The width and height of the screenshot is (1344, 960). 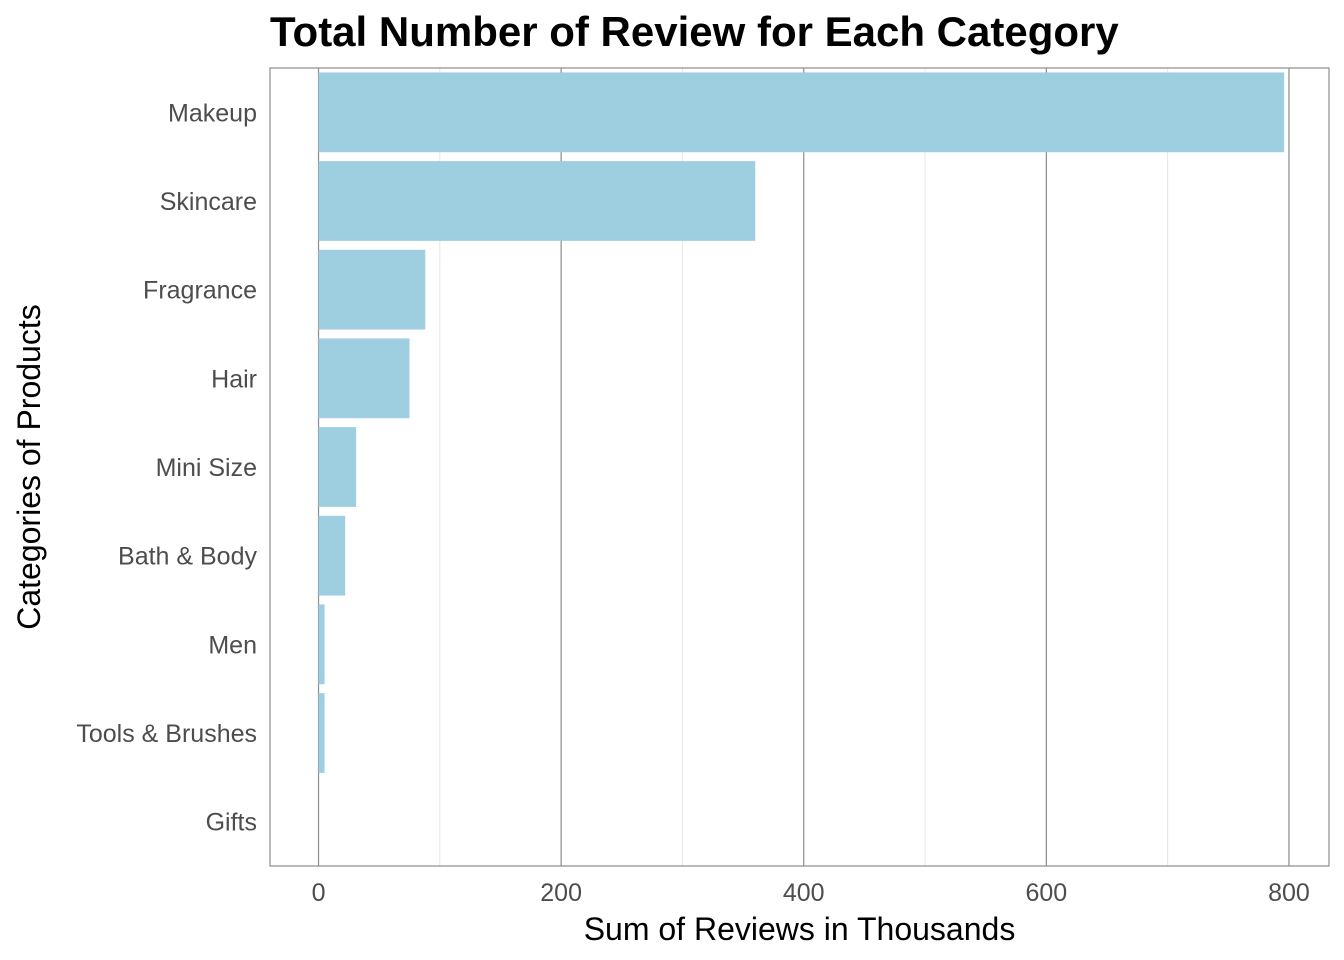 I want to click on y-tick-label: Fragrance, so click(x=200, y=291).